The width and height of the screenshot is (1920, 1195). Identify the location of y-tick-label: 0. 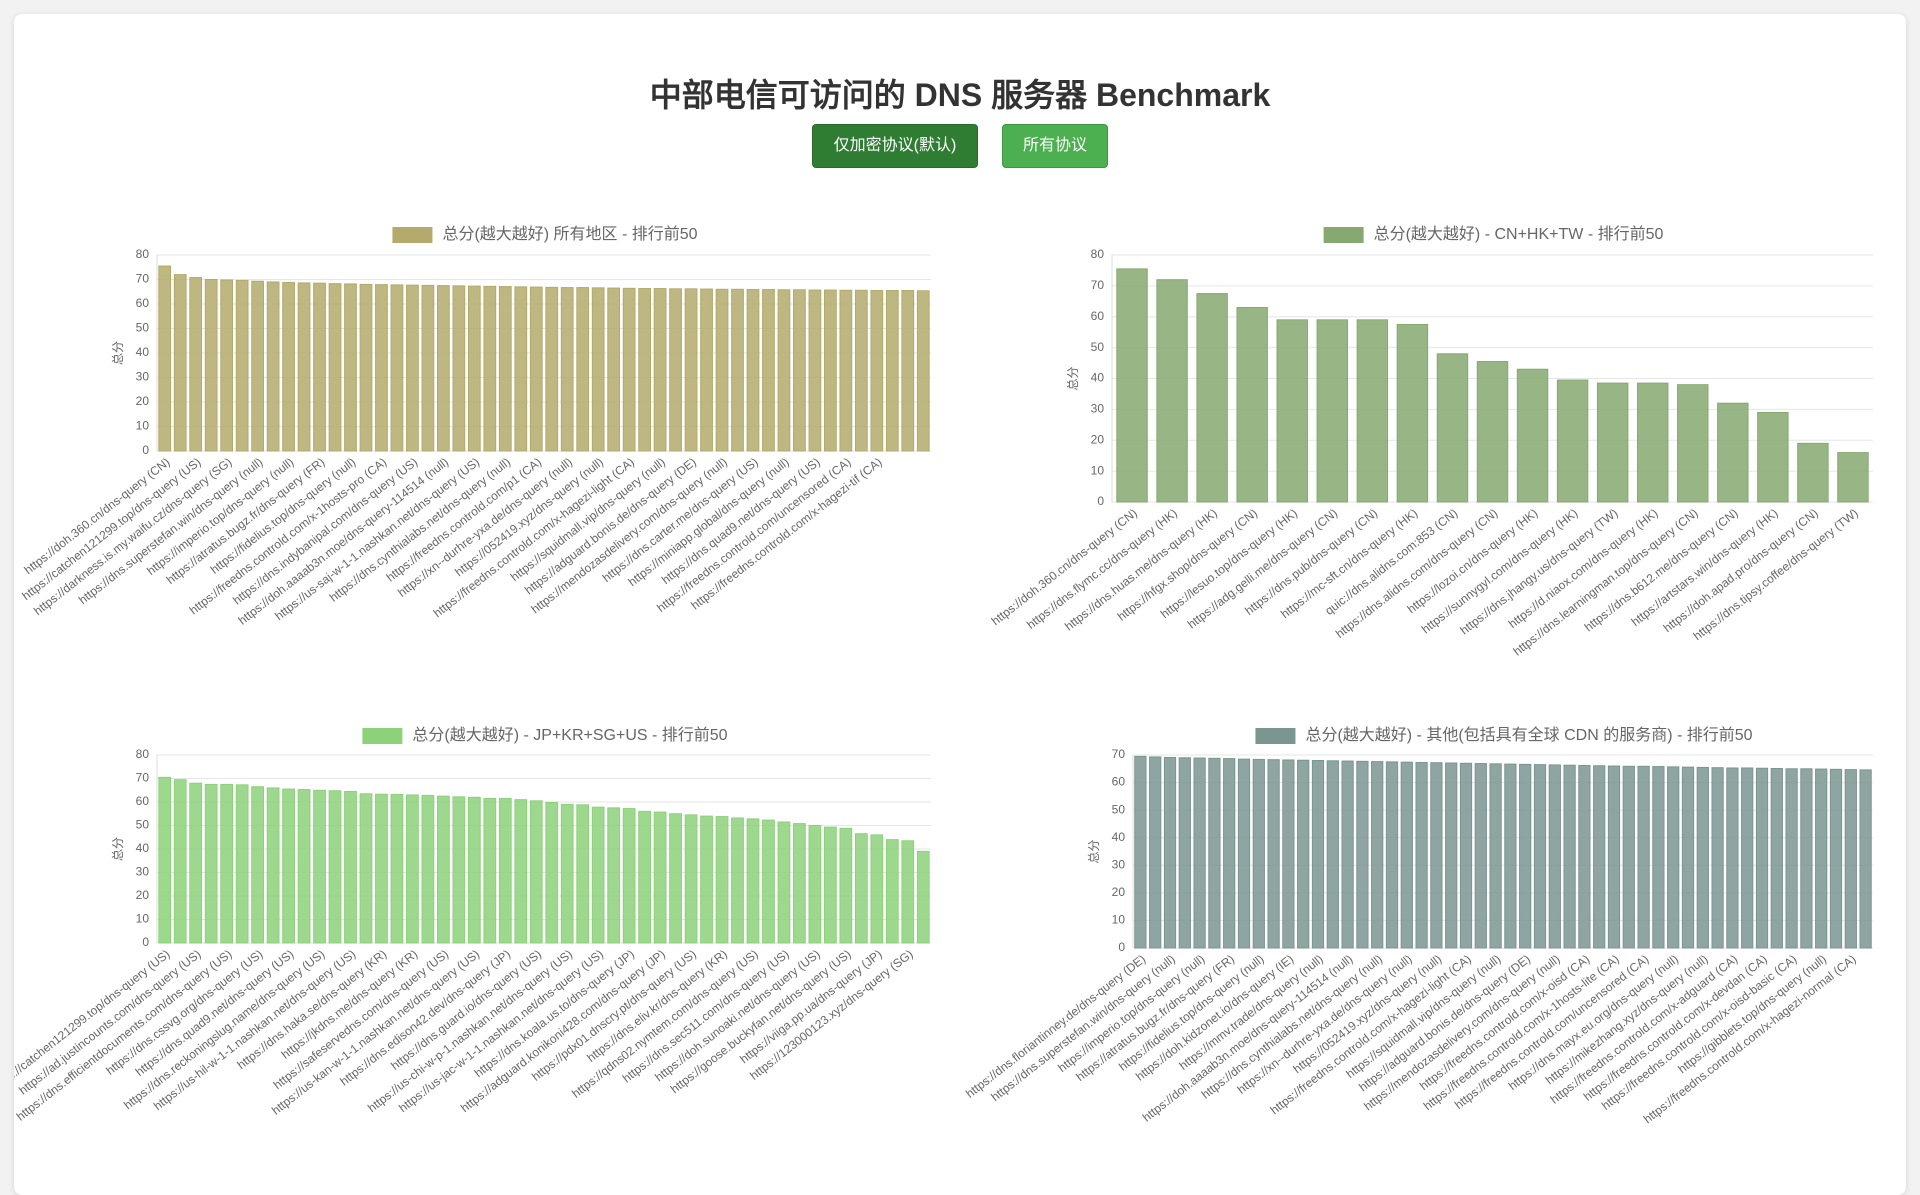
(145, 450).